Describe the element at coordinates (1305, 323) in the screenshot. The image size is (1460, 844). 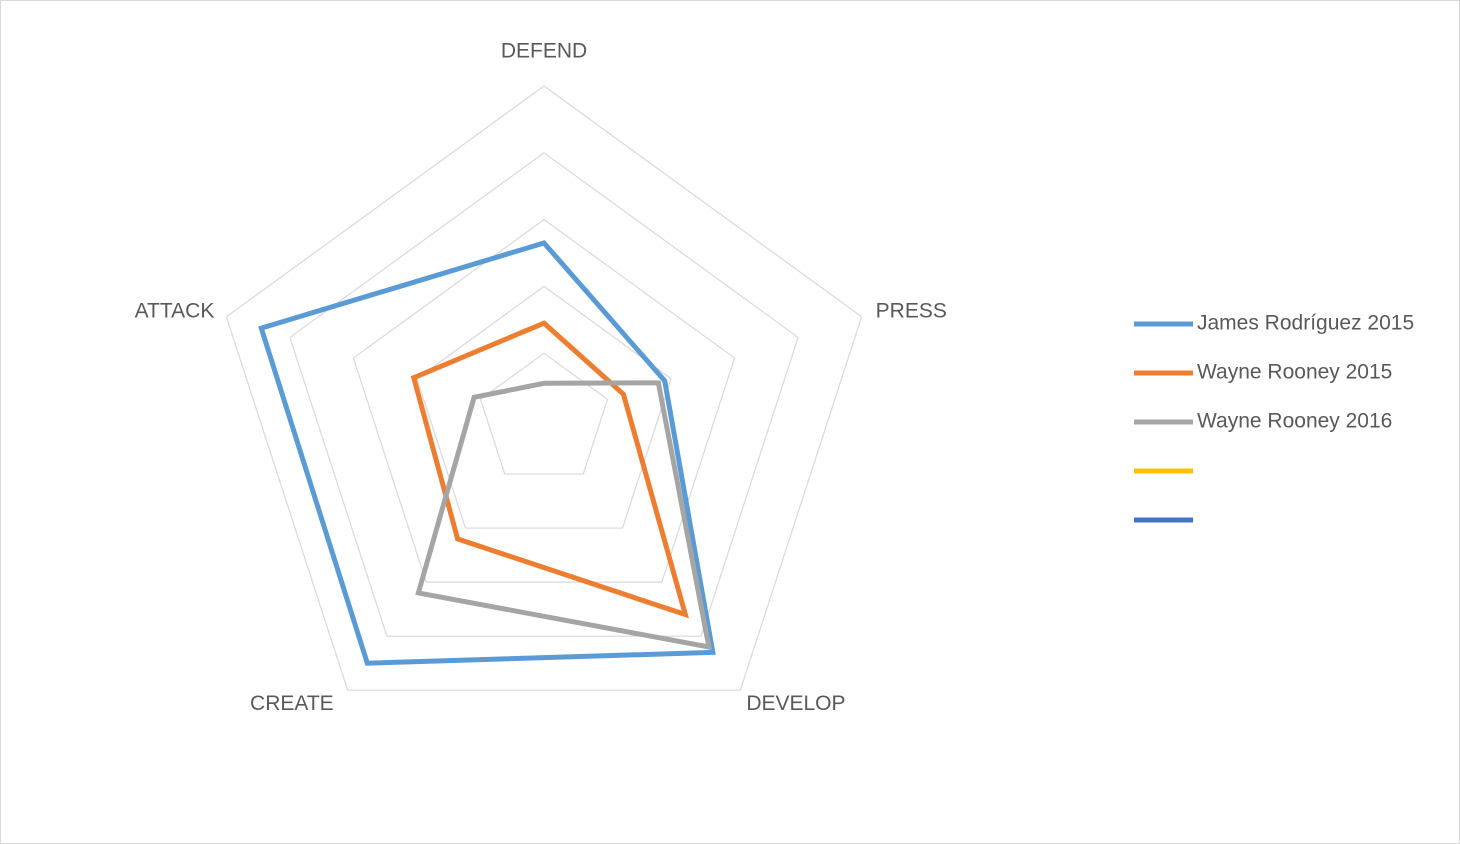
I see `legend-label-1: James Rodríguez 2015` at that location.